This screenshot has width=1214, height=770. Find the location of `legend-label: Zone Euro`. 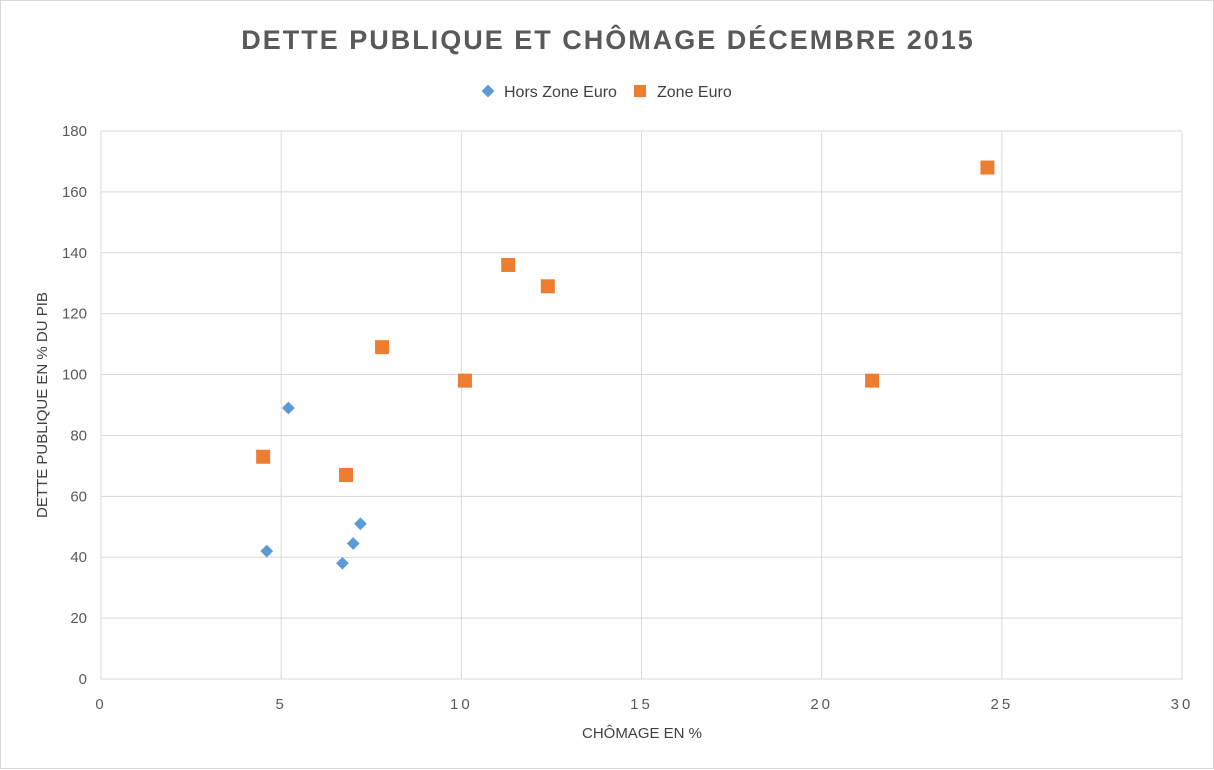

legend-label: Zone Euro is located at coordinates (694, 92).